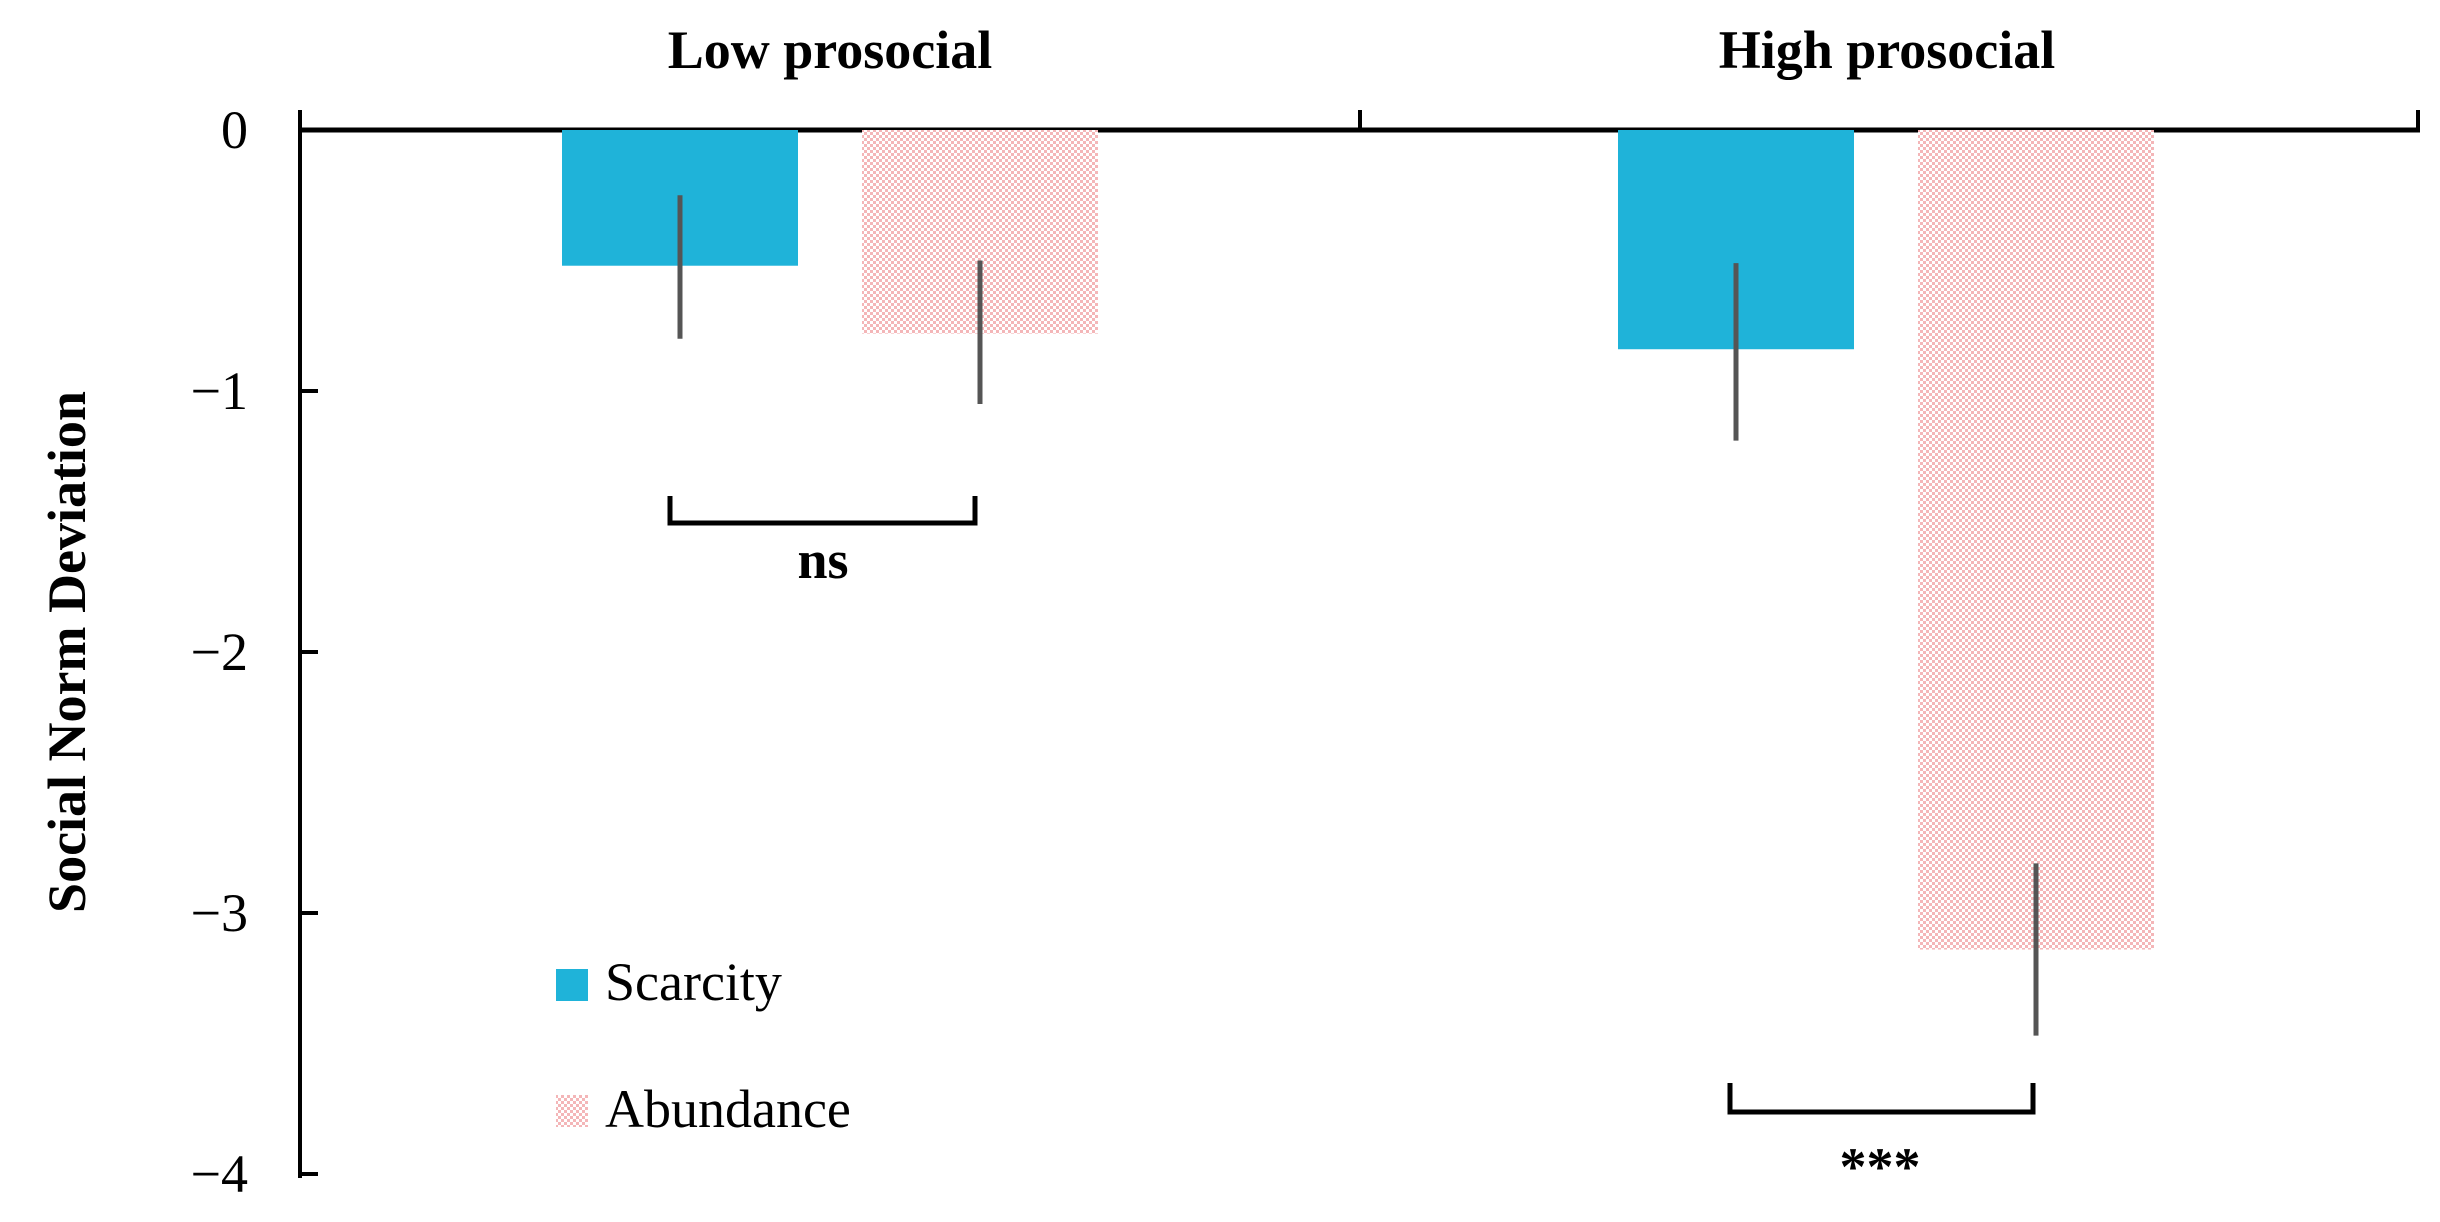  What do you see at coordinates (728, 1109) in the screenshot?
I see `legend-label-abundance: Abundance` at bounding box center [728, 1109].